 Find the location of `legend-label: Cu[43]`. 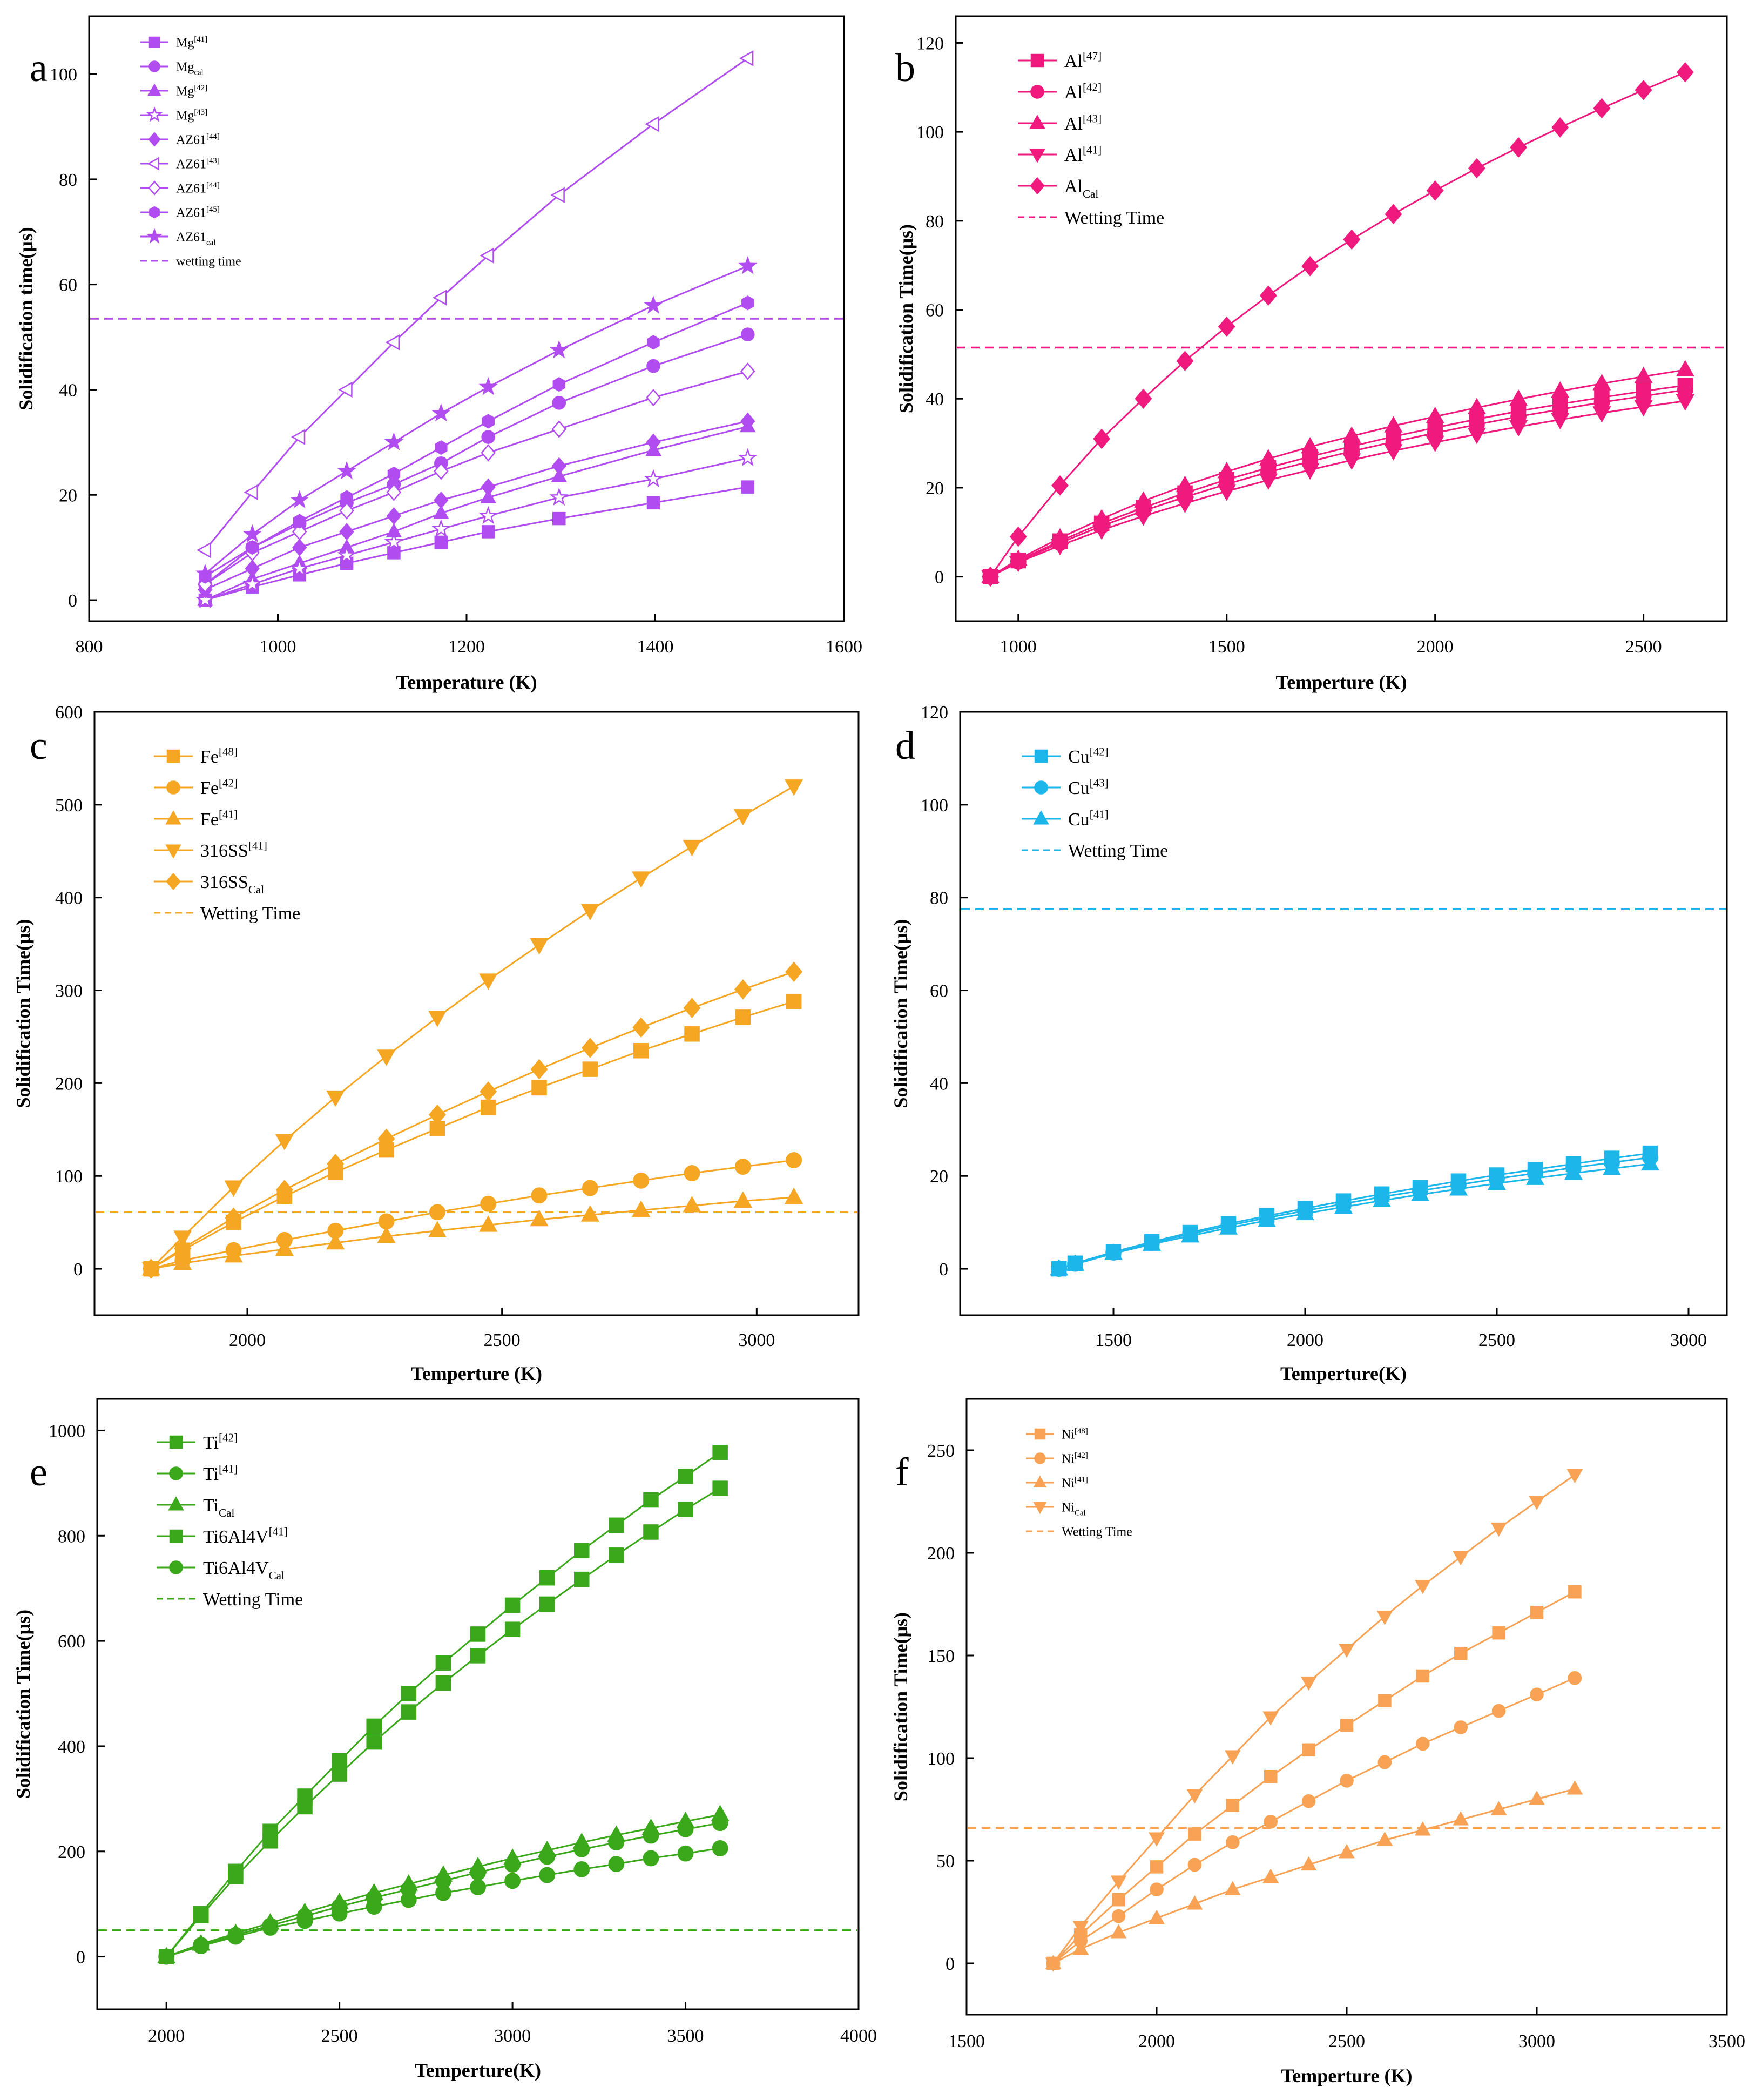

legend-label: Cu[43] is located at coordinates (1088, 787).